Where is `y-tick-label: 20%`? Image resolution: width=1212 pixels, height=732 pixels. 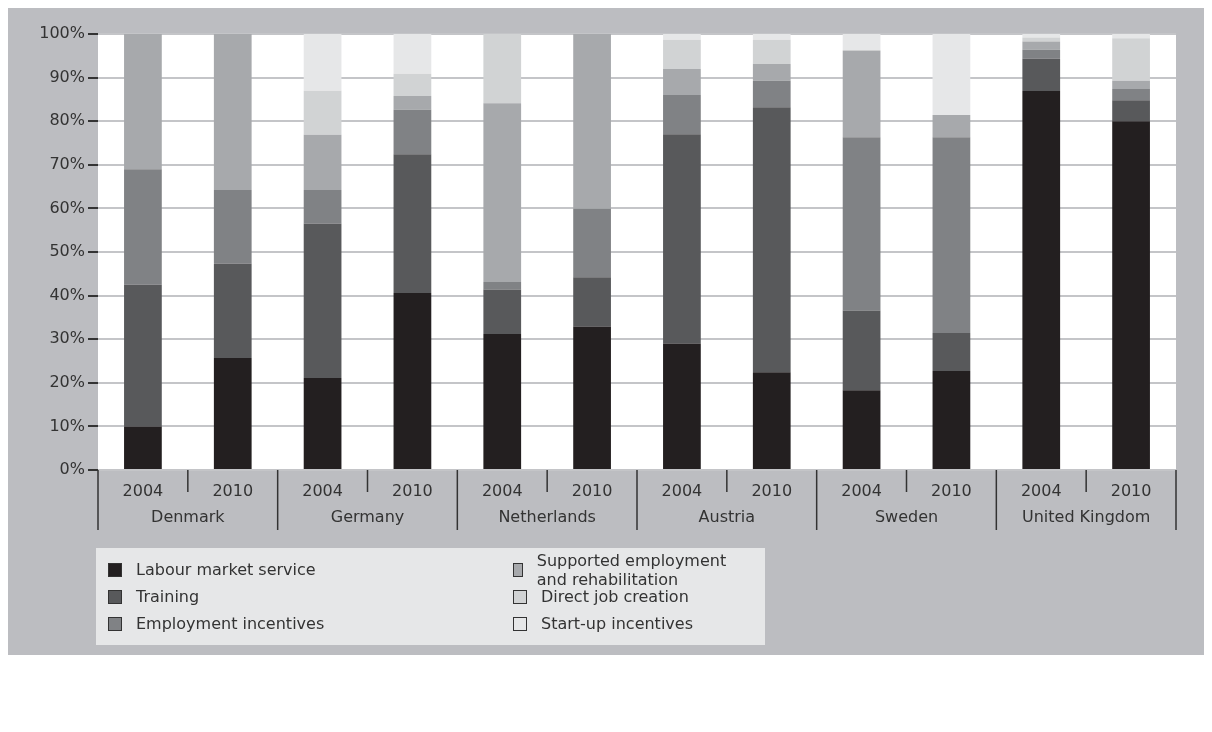
y-tick-label: 20% is located at coordinates (67, 381).